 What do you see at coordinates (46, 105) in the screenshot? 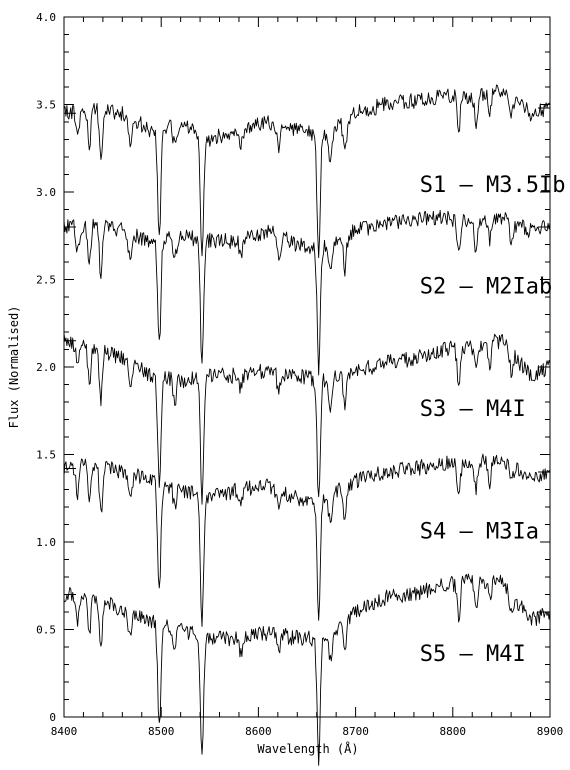
I see `y-tick-label: 3.5` at bounding box center [46, 105].